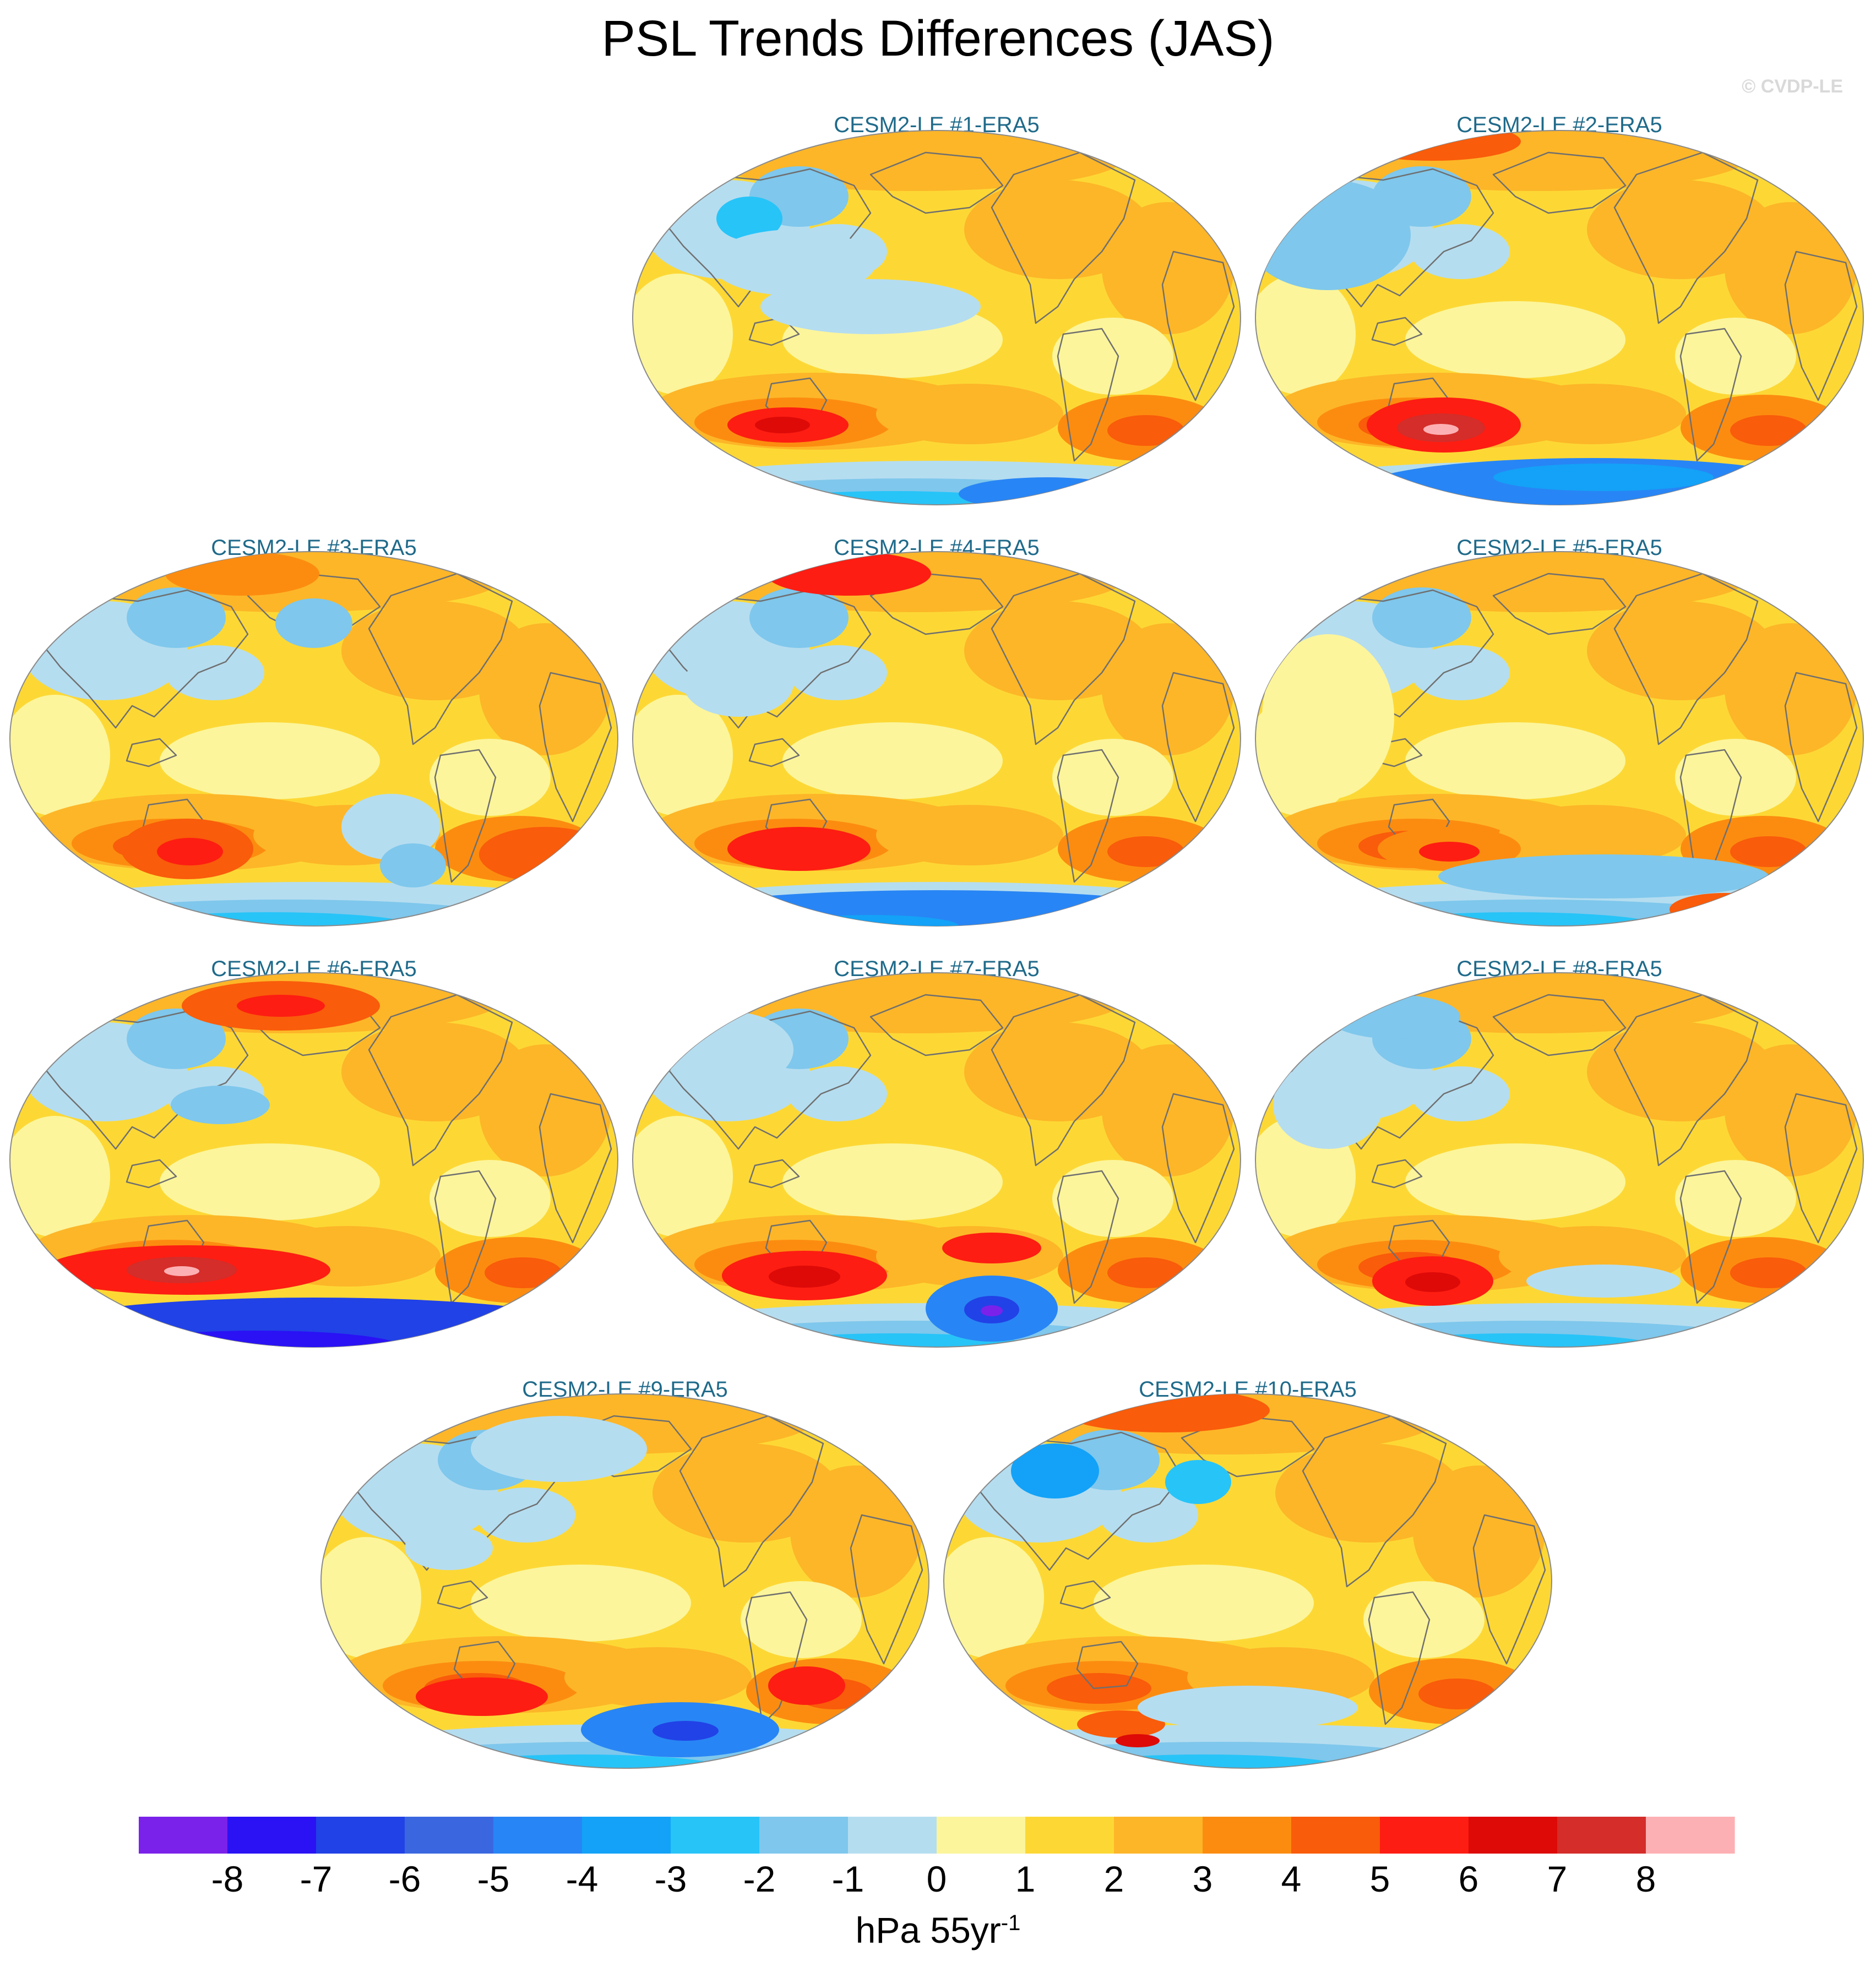 The height and width of the screenshot is (1978, 1876). What do you see at coordinates (938, 38) in the screenshot?
I see `figure-title: PSL Trends Differences (JAS)` at bounding box center [938, 38].